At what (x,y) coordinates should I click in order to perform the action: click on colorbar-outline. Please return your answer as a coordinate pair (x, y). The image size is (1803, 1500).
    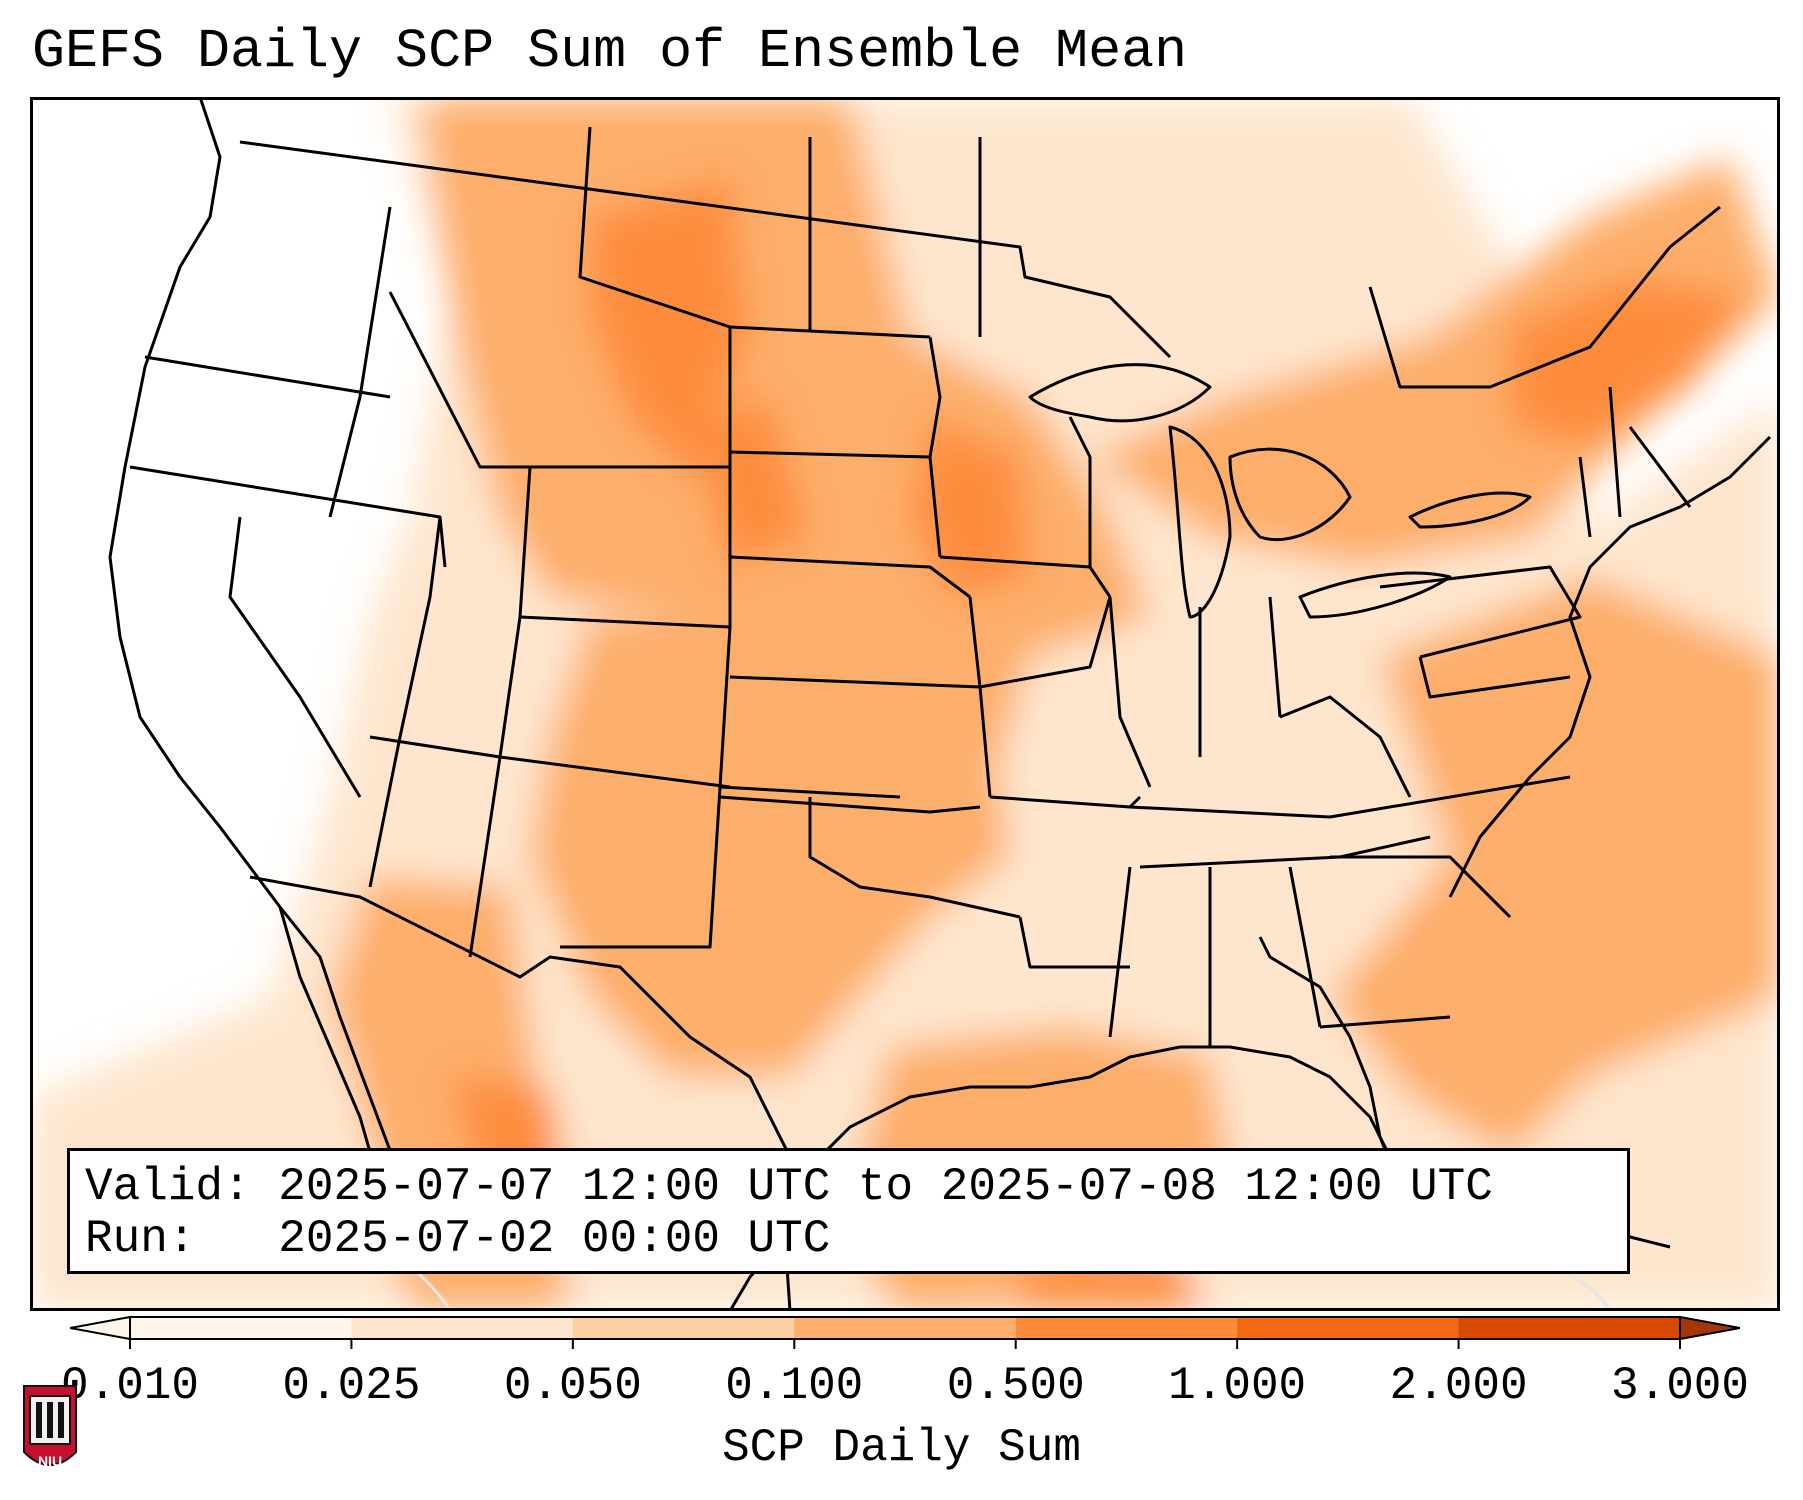
    Looking at the image, I should click on (905, 1328).